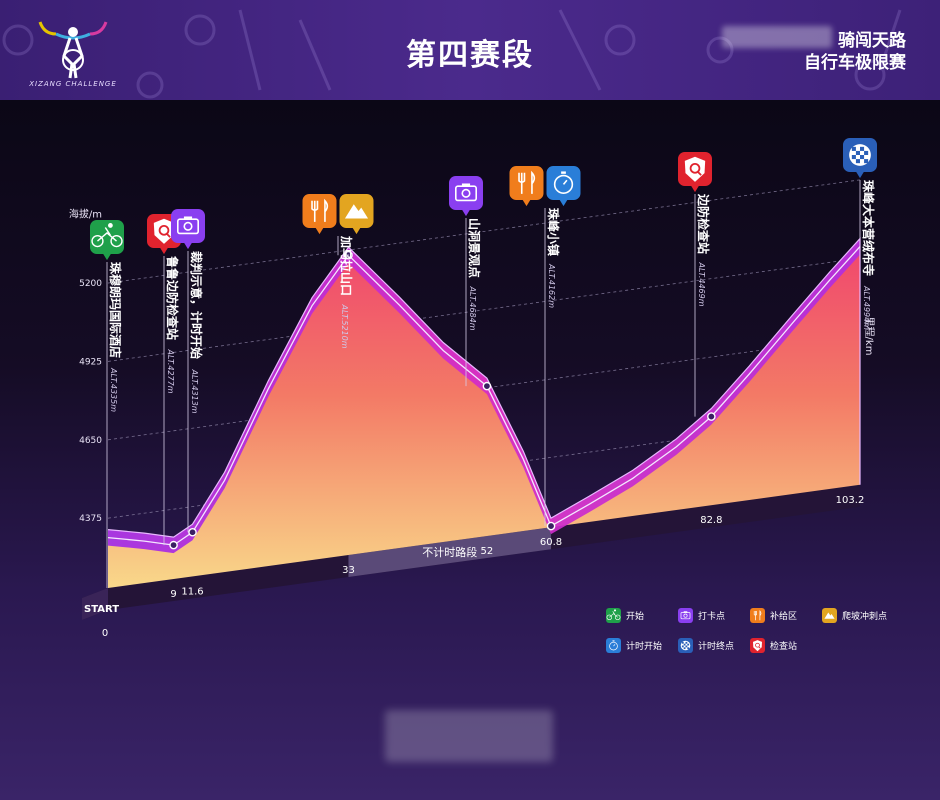 This screenshot has width=940, height=800. I want to click on waypoint-altitude: ALT.4313m, so click(194, 391).